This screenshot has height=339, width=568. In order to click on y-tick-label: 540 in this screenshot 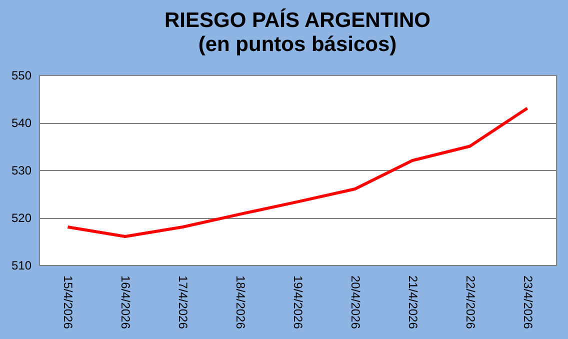, I will do `click(21, 123)`.